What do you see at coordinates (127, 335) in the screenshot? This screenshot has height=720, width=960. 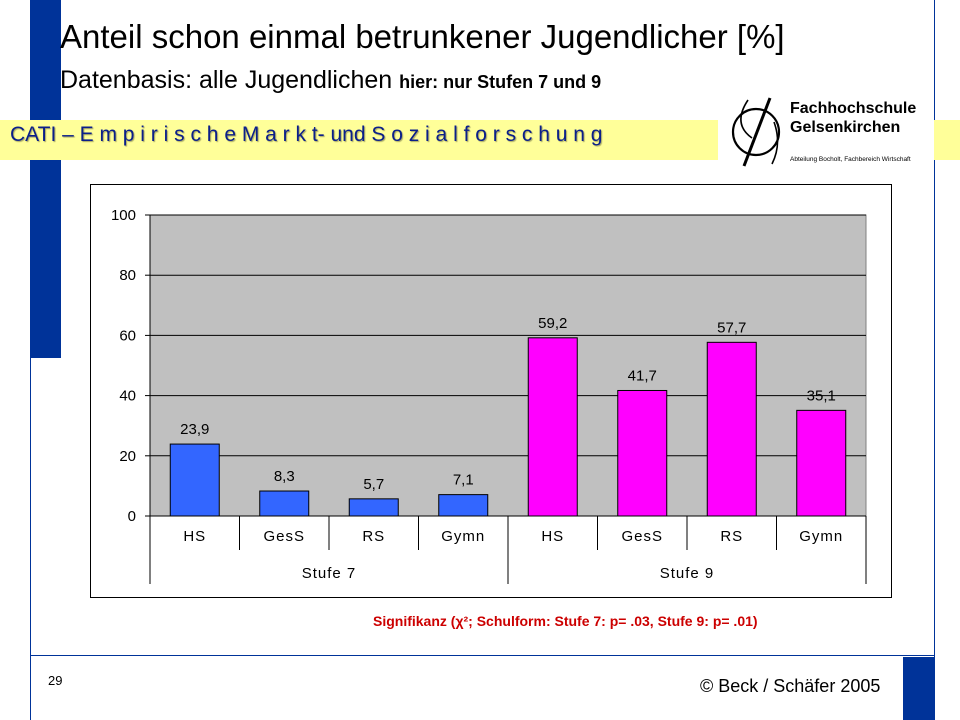 I see `y-tick-label: 60` at bounding box center [127, 335].